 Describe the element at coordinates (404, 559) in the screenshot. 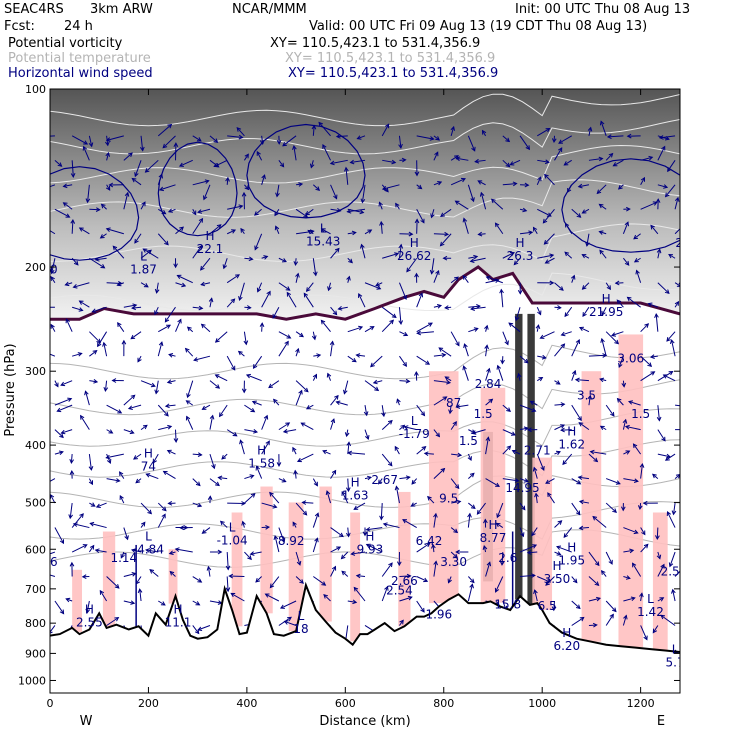

I see `convective-shading` at that location.